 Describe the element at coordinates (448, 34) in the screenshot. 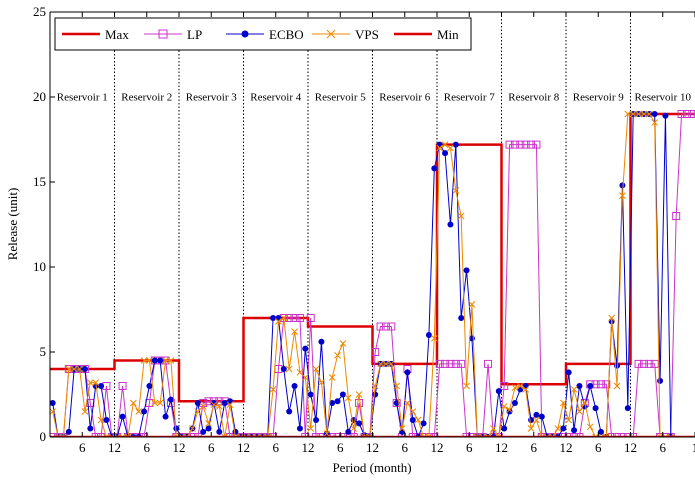

I see `legend-label: Min` at that location.